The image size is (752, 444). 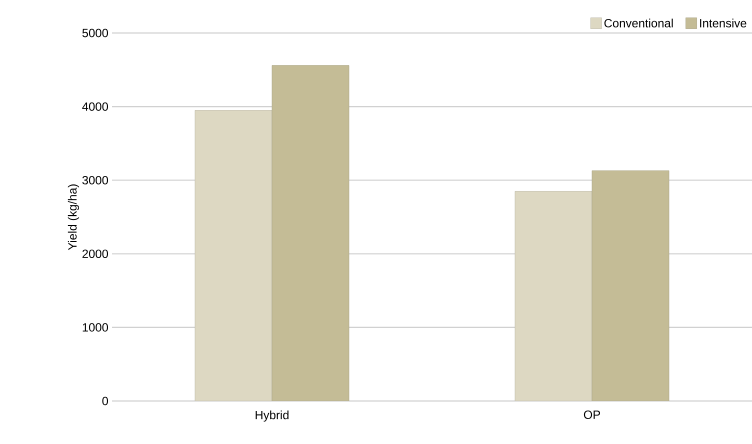 I want to click on y-tick-label: 5000, so click(x=95, y=33).